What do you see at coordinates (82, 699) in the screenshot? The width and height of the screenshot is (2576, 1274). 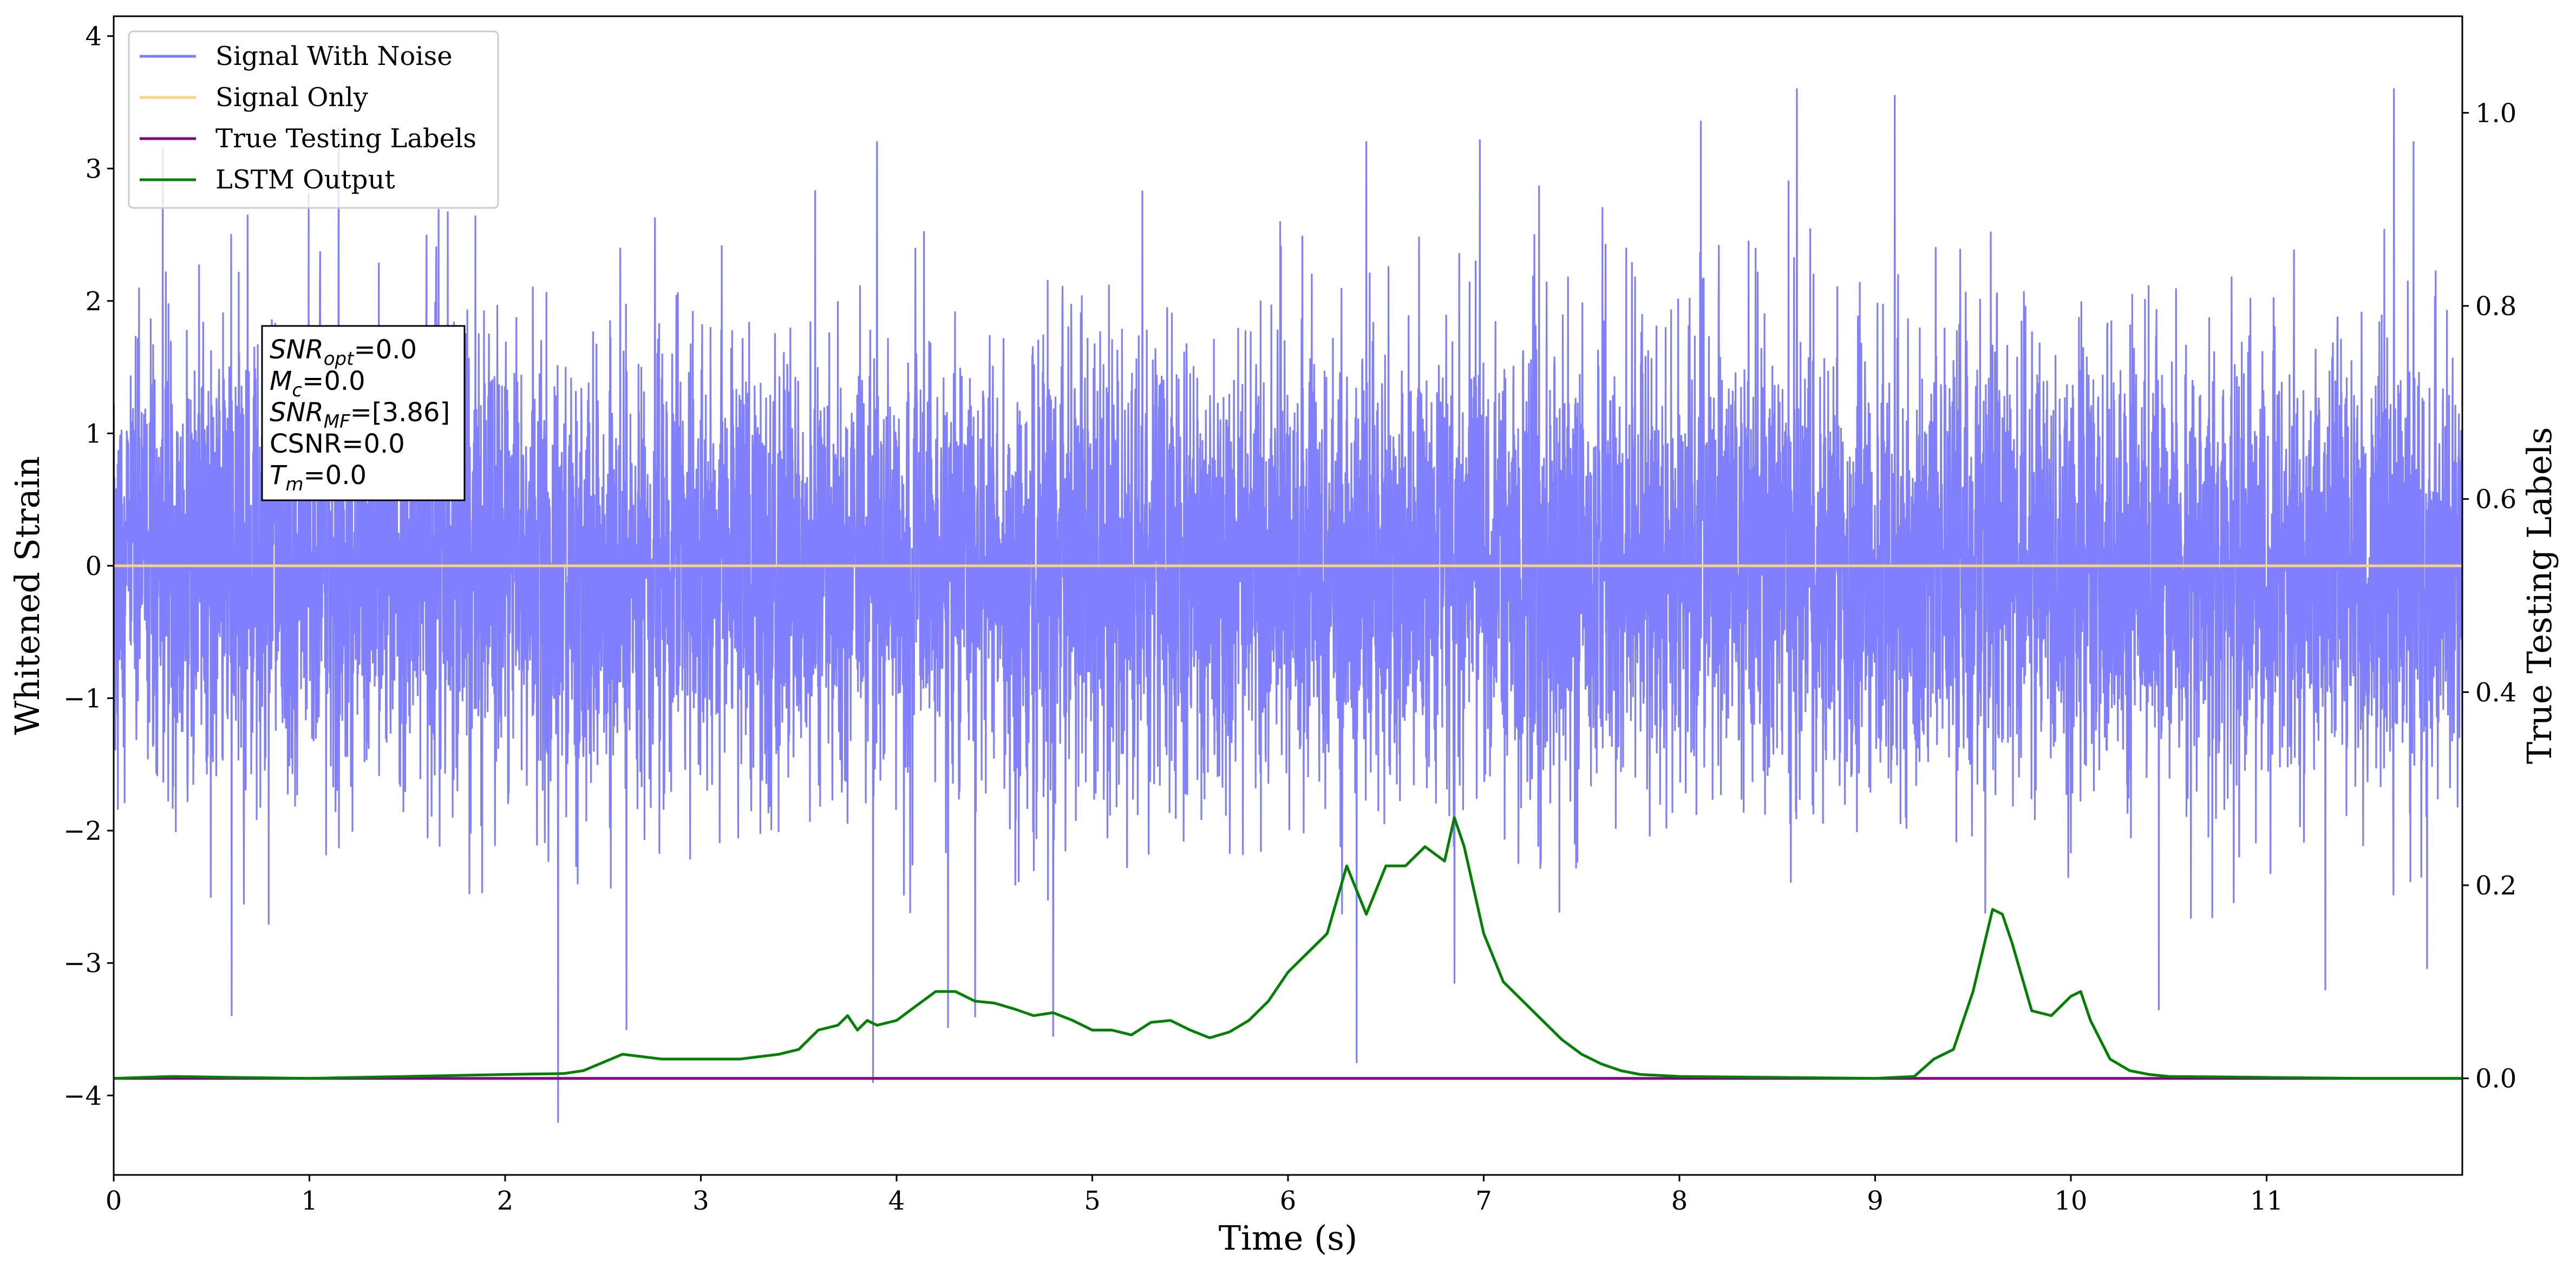 I see `y-tick-label: −1` at bounding box center [82, 699].